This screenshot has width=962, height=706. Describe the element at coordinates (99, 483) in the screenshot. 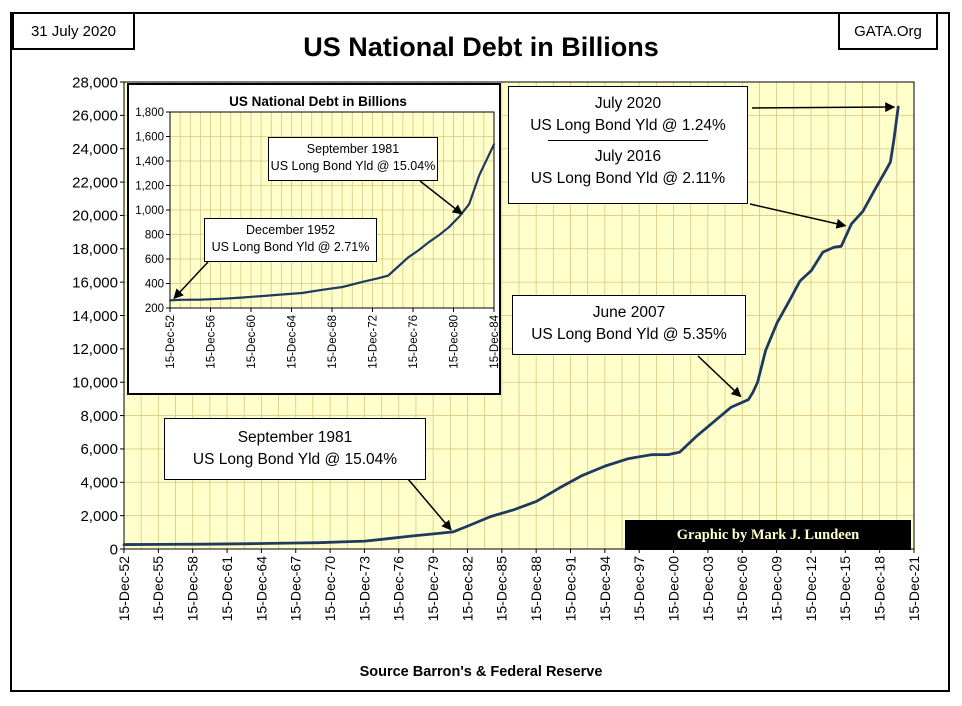

I see `main-y-tick-label: 4,000` at that location.